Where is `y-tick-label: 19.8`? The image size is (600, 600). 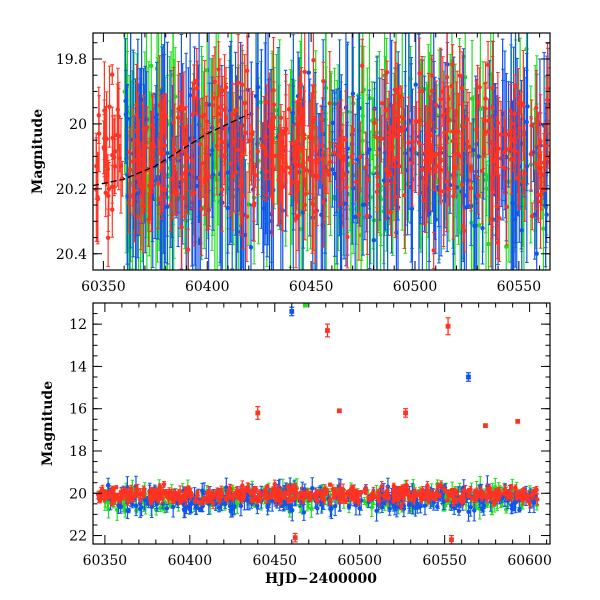 y-tick-label: 19.8 is located at coordinates (71, 60).